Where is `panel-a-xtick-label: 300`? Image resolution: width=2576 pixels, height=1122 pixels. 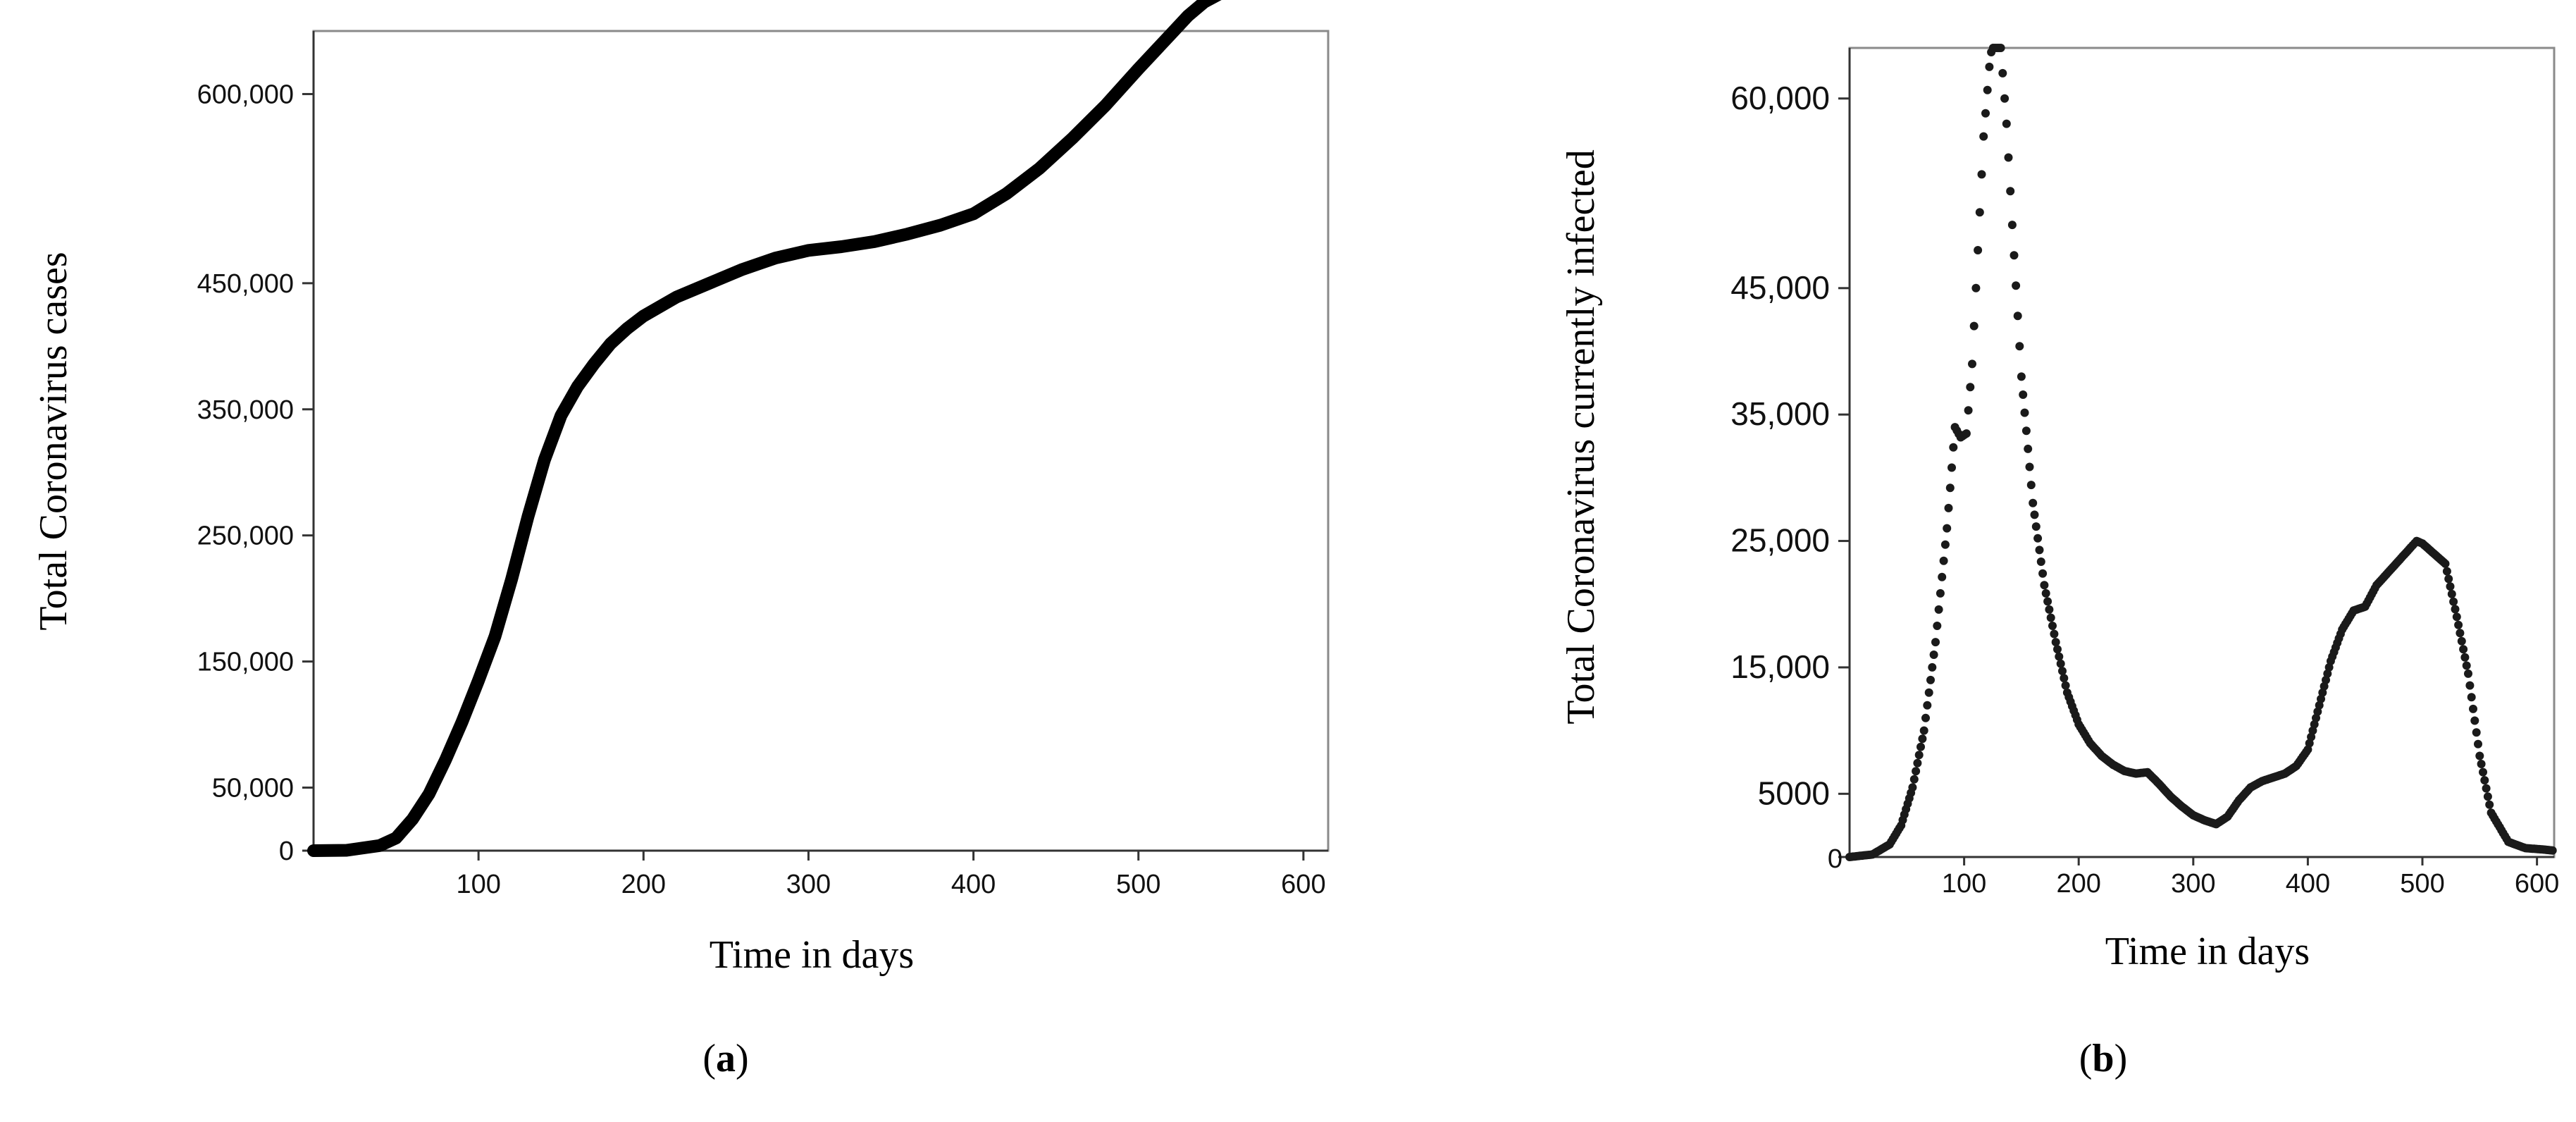
panel-a-xtick-label: 300 is located at coordinates (808, 884).